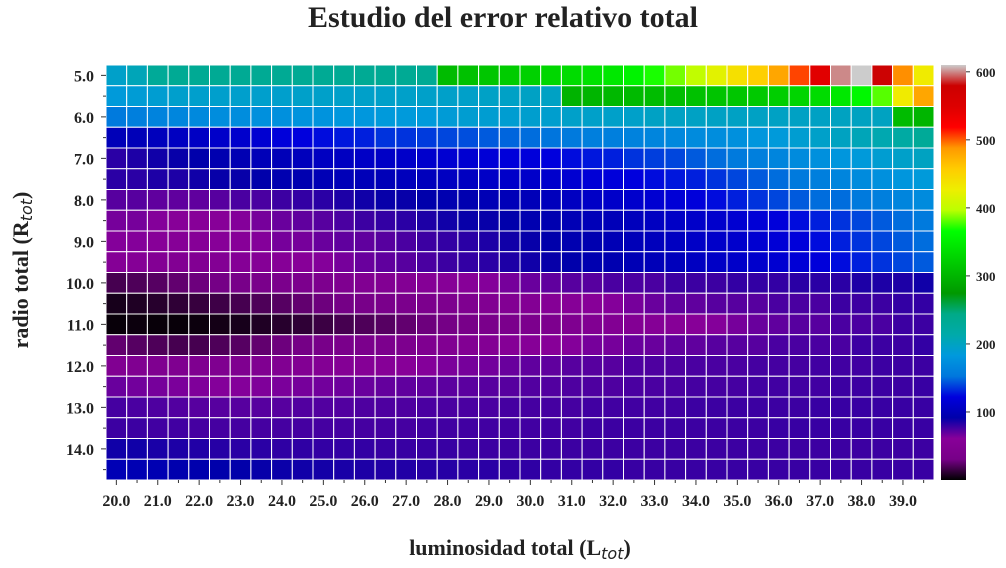 The height and width of the screenshot is (568, 1006). What do you see at coordinates (986, 72) in the screenshot?
I see `colorbar-tick-label: 600` at bounding box center [986, 72].